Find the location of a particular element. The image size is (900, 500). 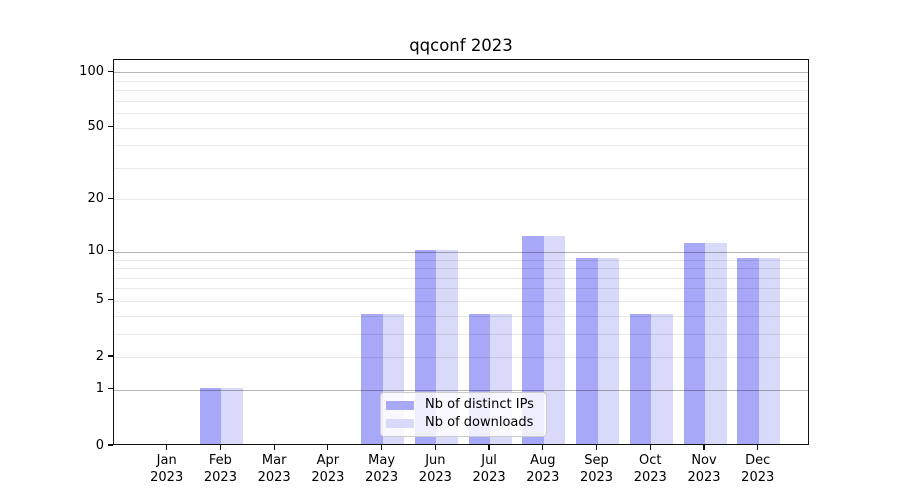

bar-distinct-ips-may is located at coordinates (372, 378).